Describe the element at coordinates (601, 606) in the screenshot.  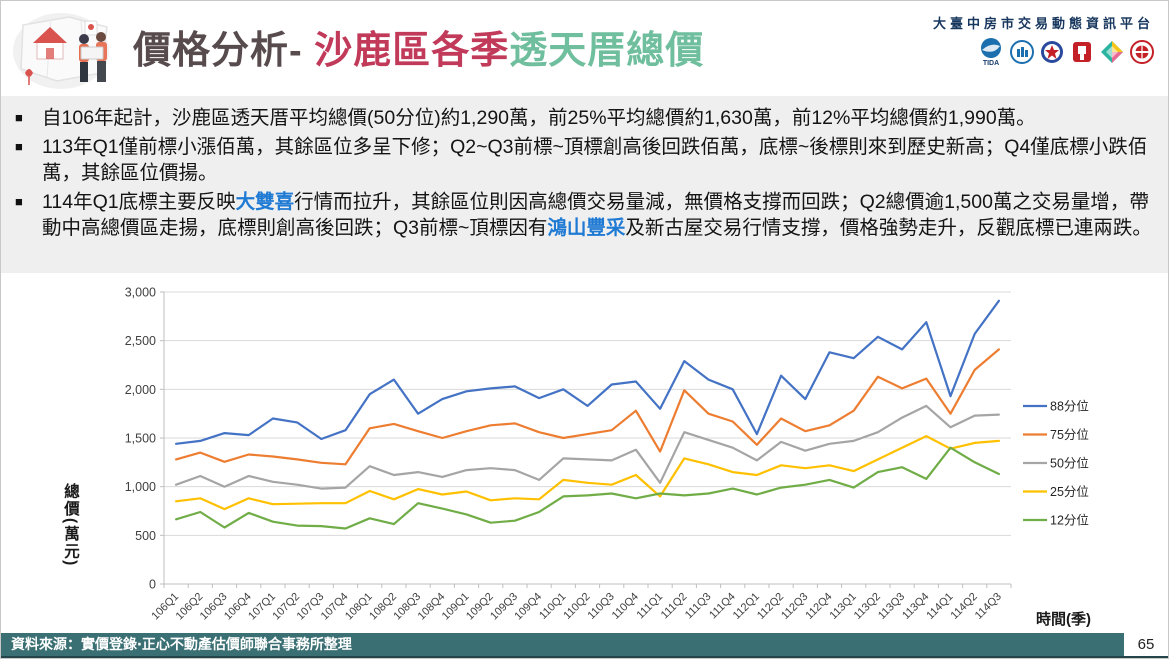
I see `svg-text: 110Q3` at that location.